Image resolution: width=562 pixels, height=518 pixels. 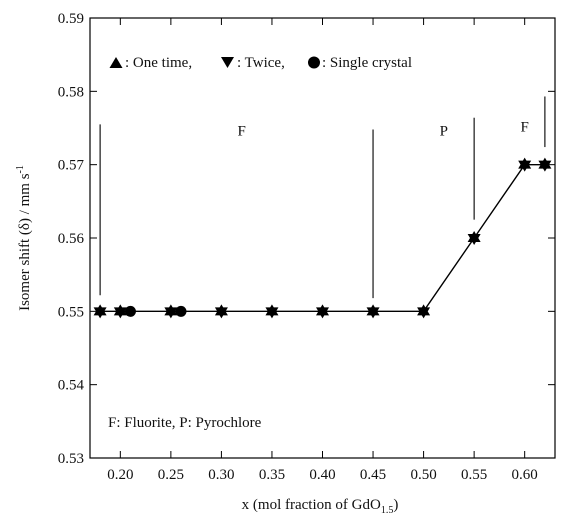 I want to click on y-tick-label: 0.58, so click(x=71, y=92).